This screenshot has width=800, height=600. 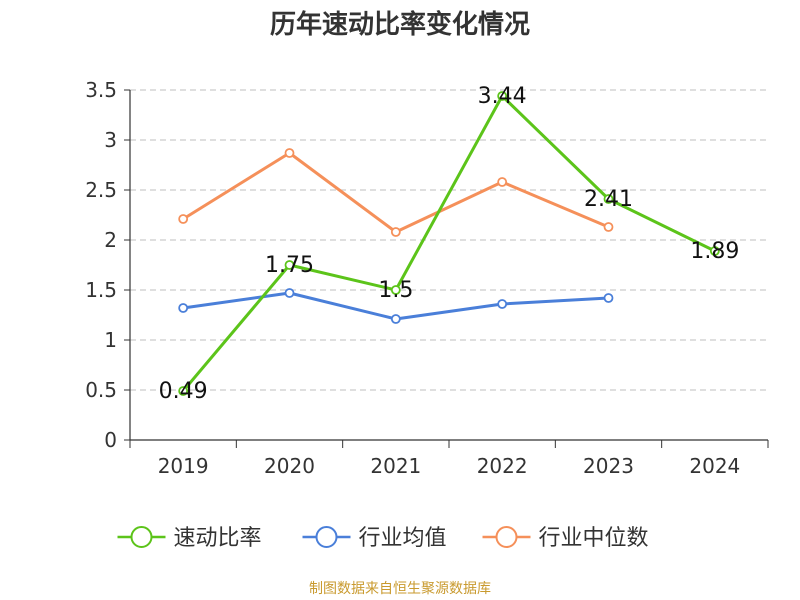 I want to click on data-label: 2.41, so click(x=608, y=199).